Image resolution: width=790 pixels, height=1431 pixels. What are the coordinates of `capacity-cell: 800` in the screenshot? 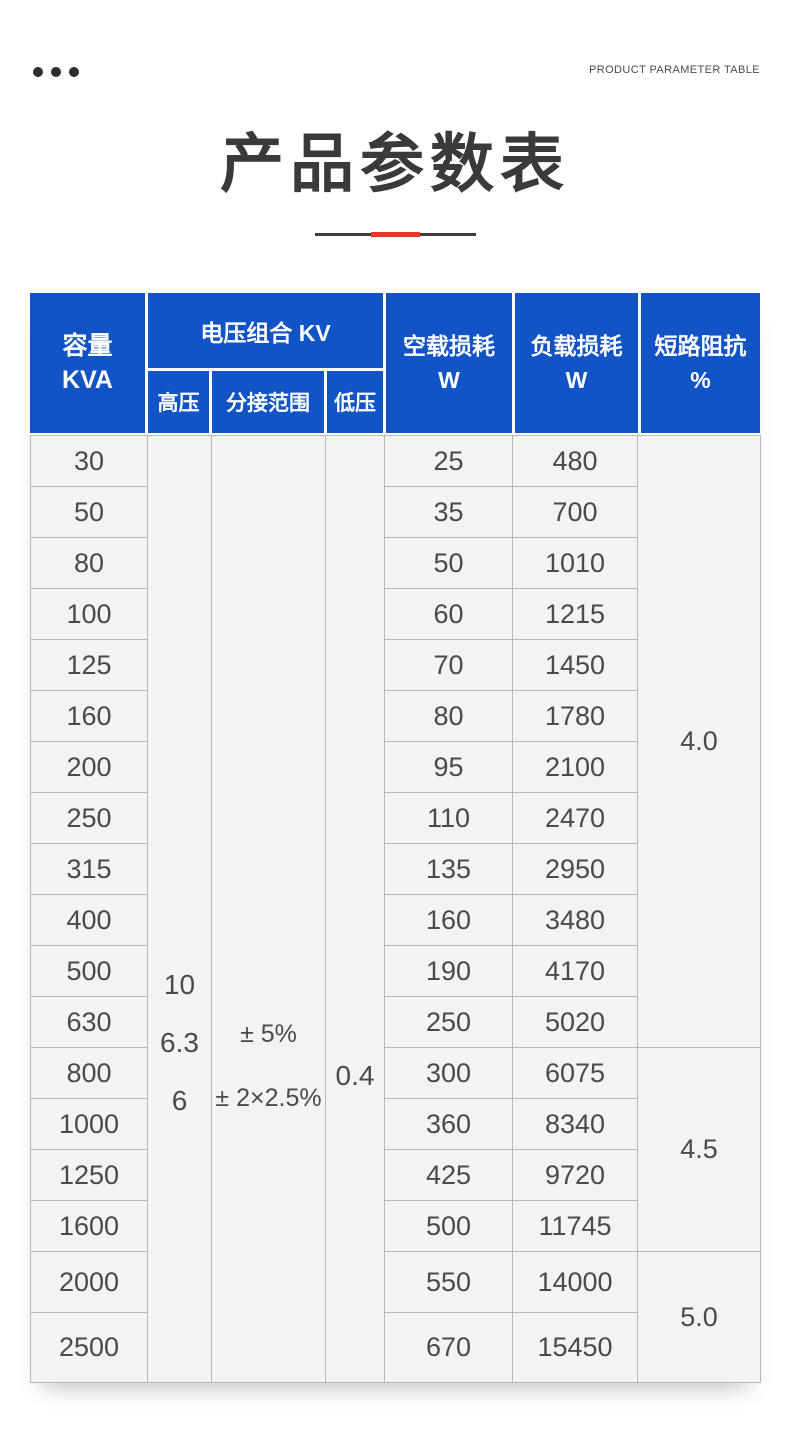 It's located at (89, 1073).